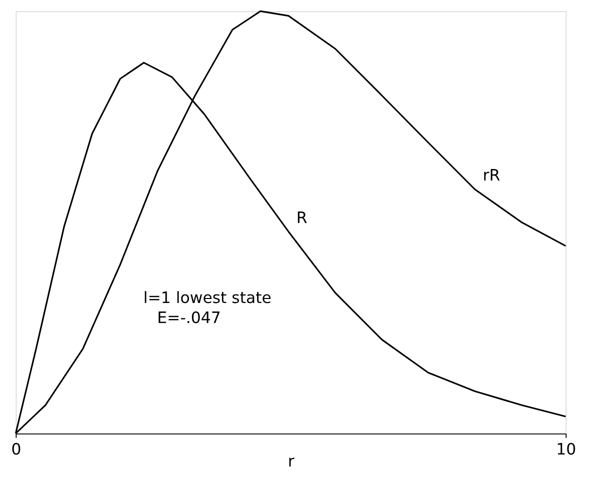  What do you see at coordinates (302, 217) in the screenshot?
I see `series-label: R` at bounding box center [302, 217].